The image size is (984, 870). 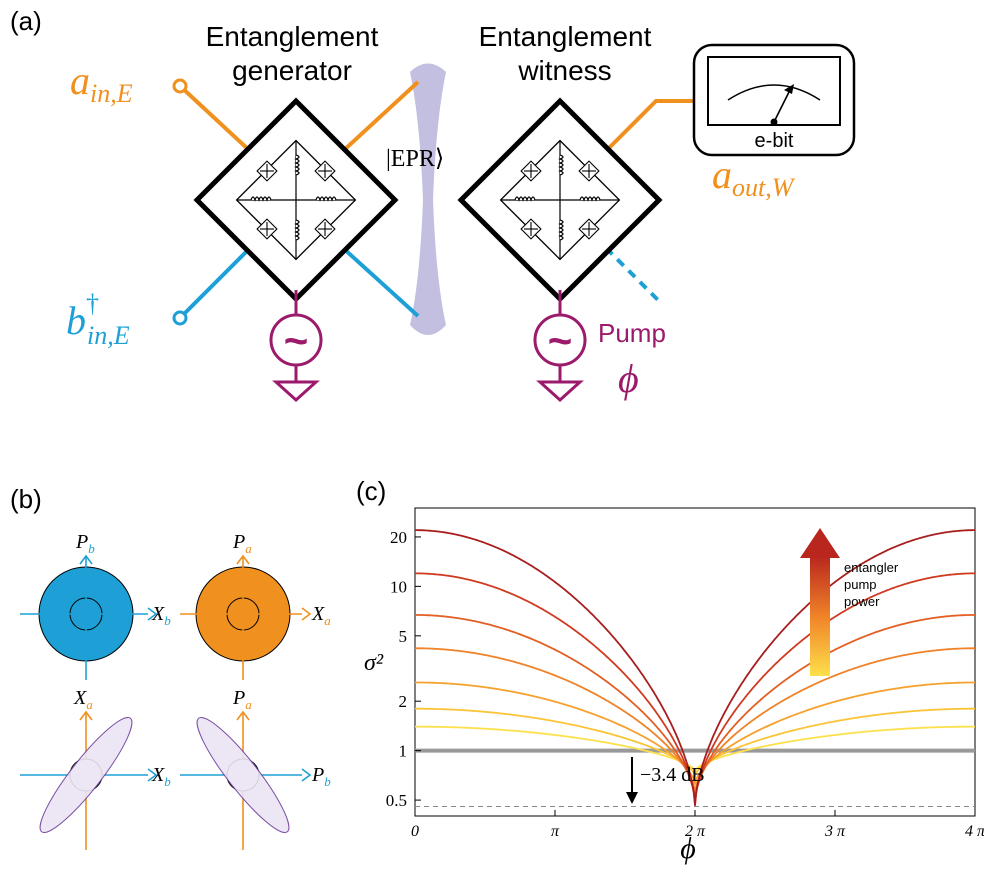 I want to click on axis-xb-top-left: Xb, so click(x=161, y=615).